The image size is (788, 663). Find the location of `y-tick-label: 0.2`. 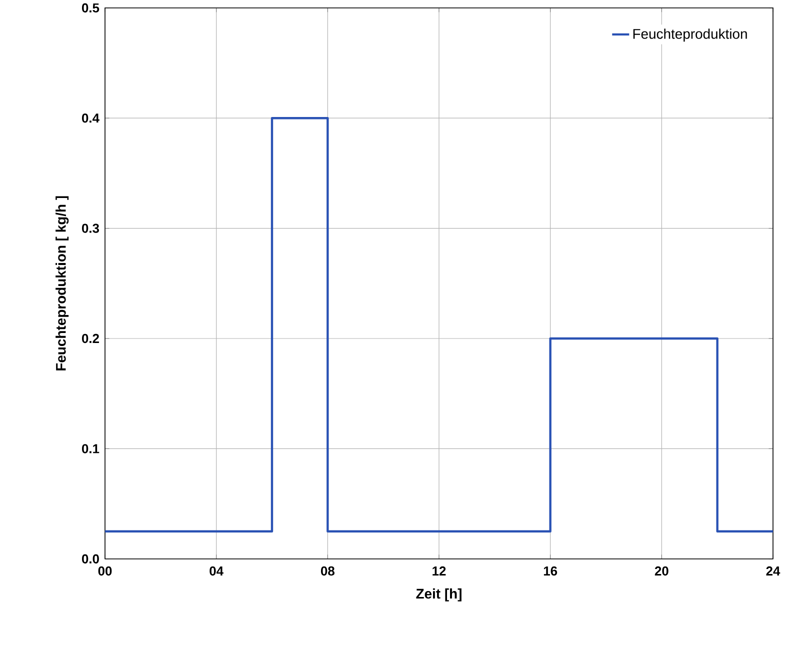

y-tick-label: 0.2 is located at coordinates (90, 339).